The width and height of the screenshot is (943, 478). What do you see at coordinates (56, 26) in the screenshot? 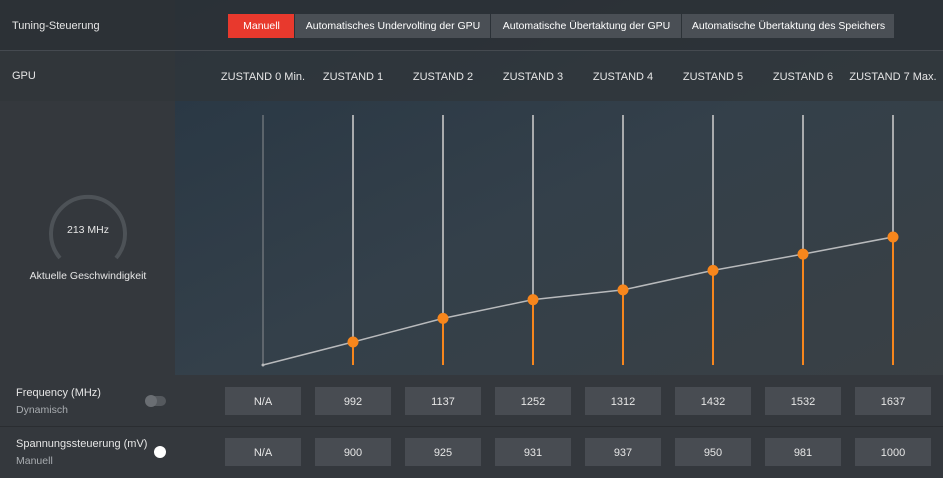
I see `title: Tuning-Steuerung` at bounding box center [56, 26].